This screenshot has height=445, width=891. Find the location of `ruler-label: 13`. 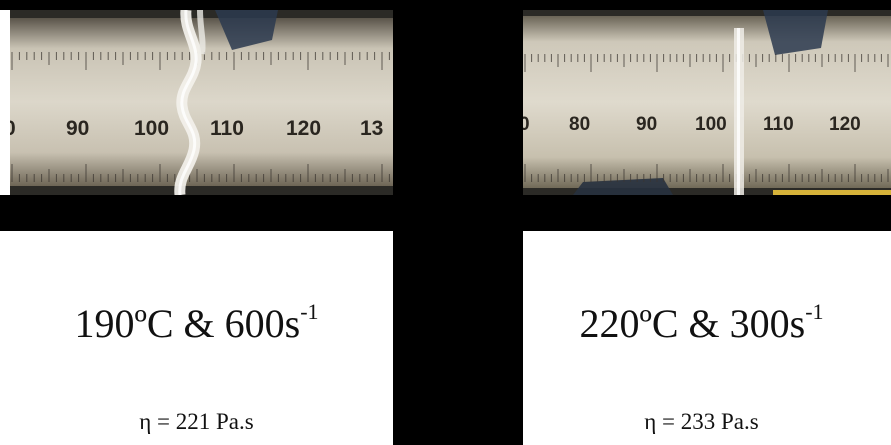

ruler-label: 13 is located at coordinates (371, 128).